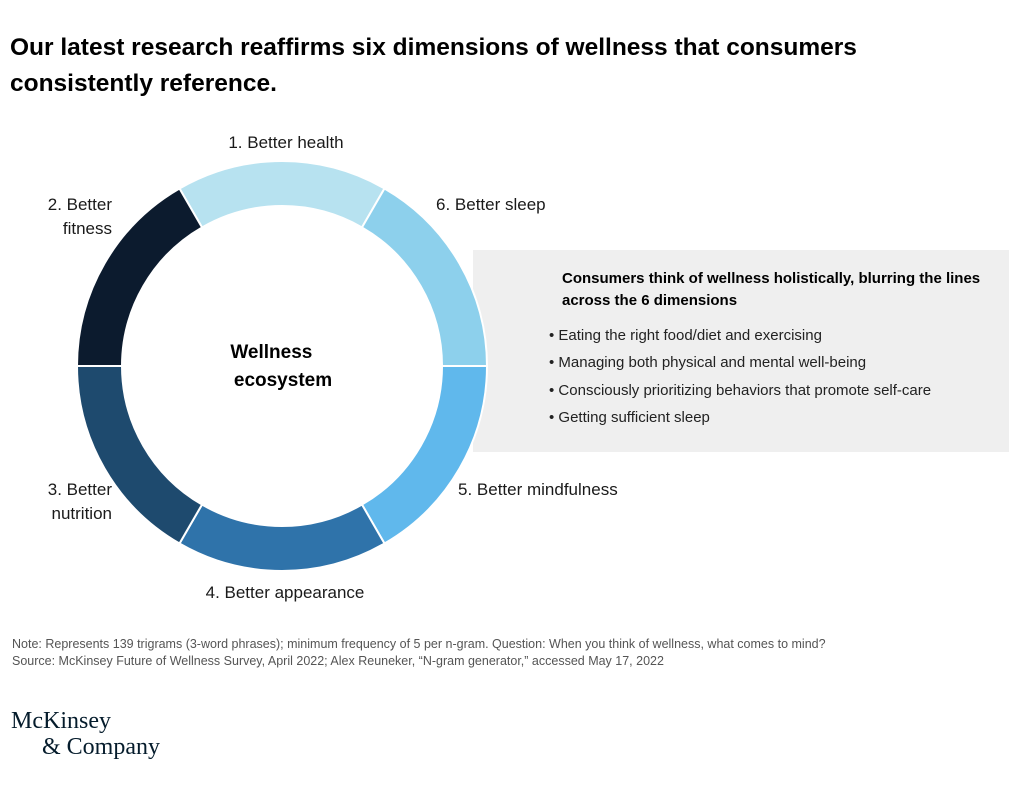 The width and height of the screenshot is (1024, 791). What do you see at coordinates (80, 204) in the screenshot?
I see `segment-label-line: 2. Better` at bounding box center [80, 204].